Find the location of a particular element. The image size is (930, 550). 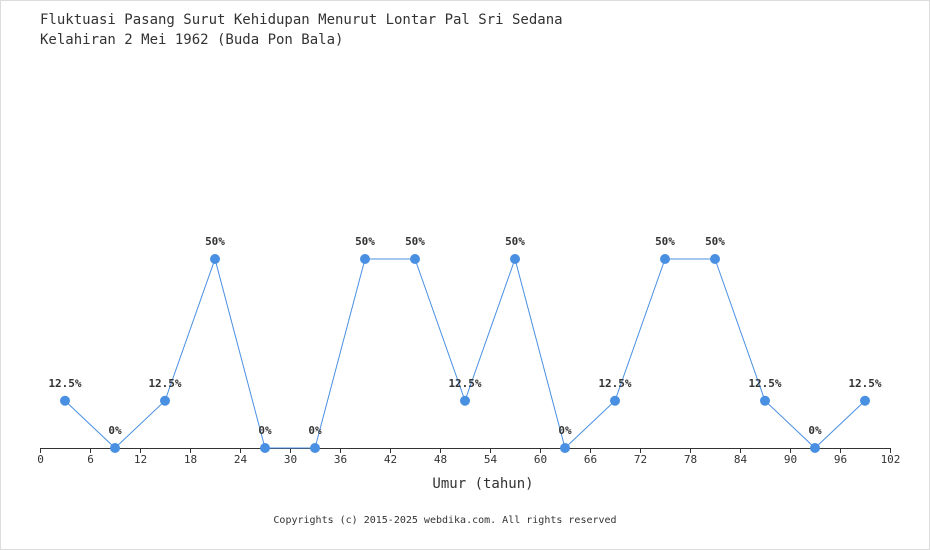

x-tick-label: 60 is located at coordinates (540, 459).